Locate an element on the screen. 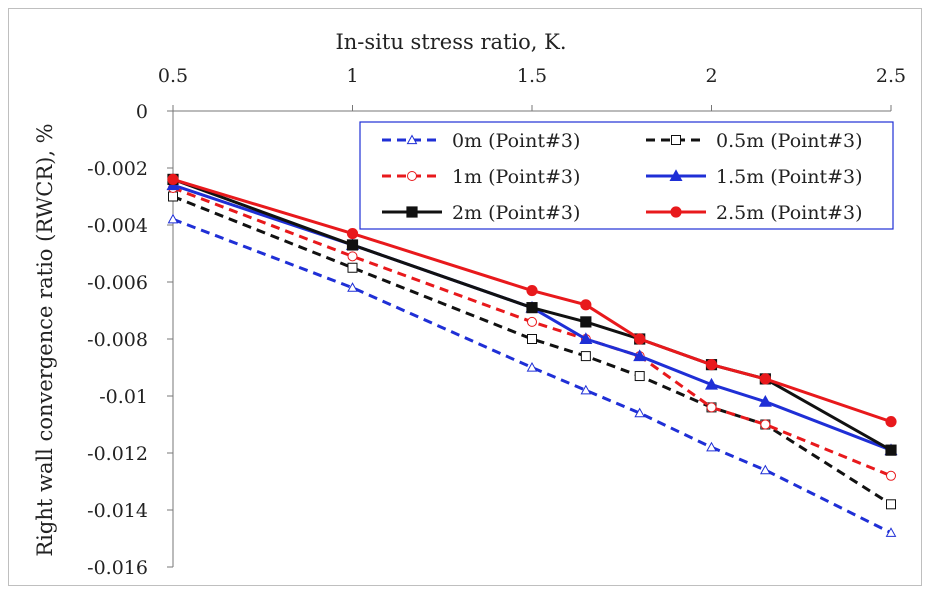 The height and width of the screenshot is (595, 932). legend-label: 0.5m (Point#3) is located at coordinates (789, 141).